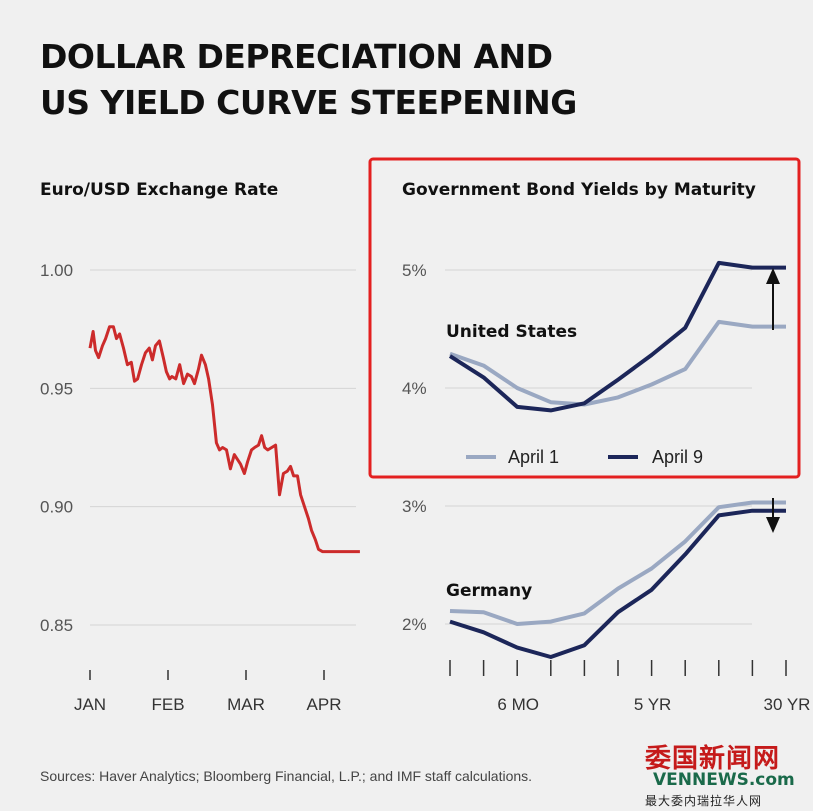 This screenshot has width=813, height=811. Describe the element at coordinates (414, 270) in the screenshot. I see `right-ytick-label: 5%` at that location.